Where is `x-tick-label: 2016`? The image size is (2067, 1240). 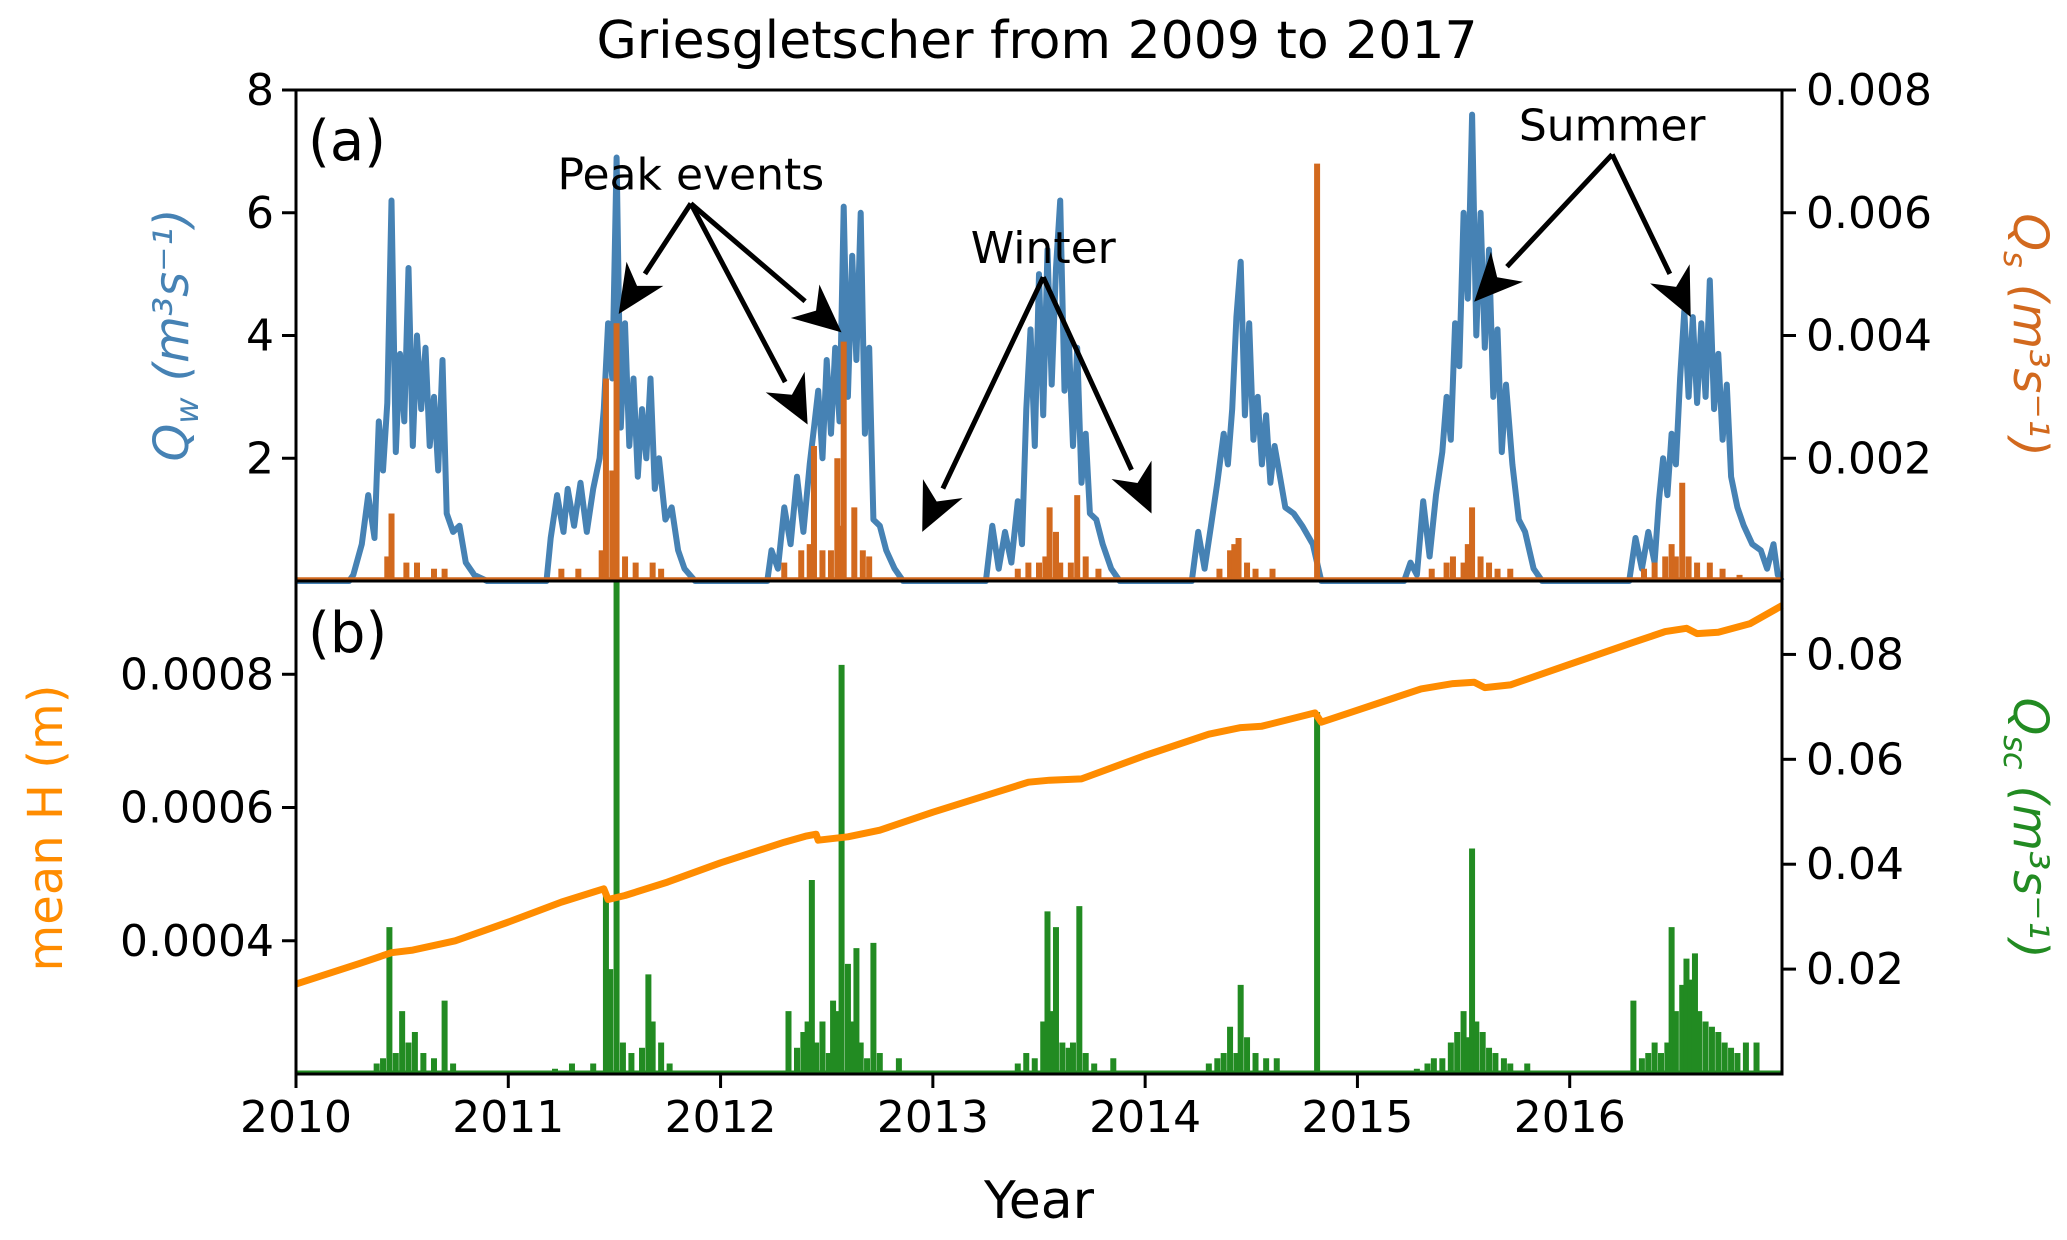 x-tick-label: 2016 is located at coordinates (1570, 1117).